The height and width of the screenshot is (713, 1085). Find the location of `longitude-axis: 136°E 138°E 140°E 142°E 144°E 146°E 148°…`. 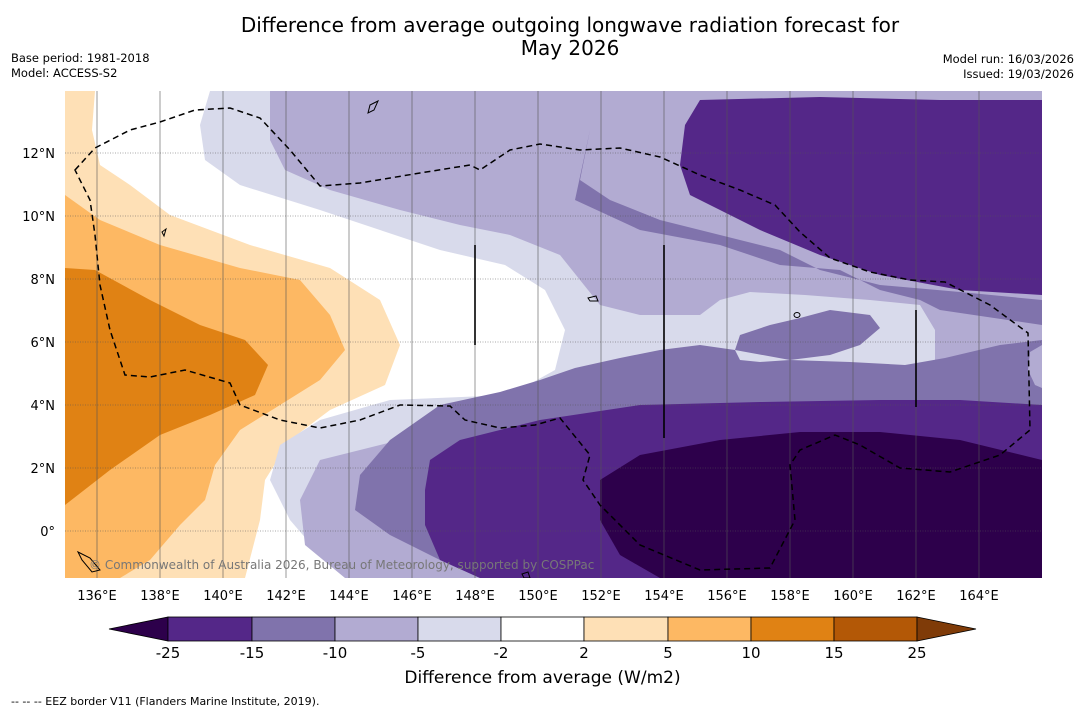

longitude-axis: 136°E 138°E 140°E 142°E 144°E 146°E 148°… is located at coordinates (538, 596).